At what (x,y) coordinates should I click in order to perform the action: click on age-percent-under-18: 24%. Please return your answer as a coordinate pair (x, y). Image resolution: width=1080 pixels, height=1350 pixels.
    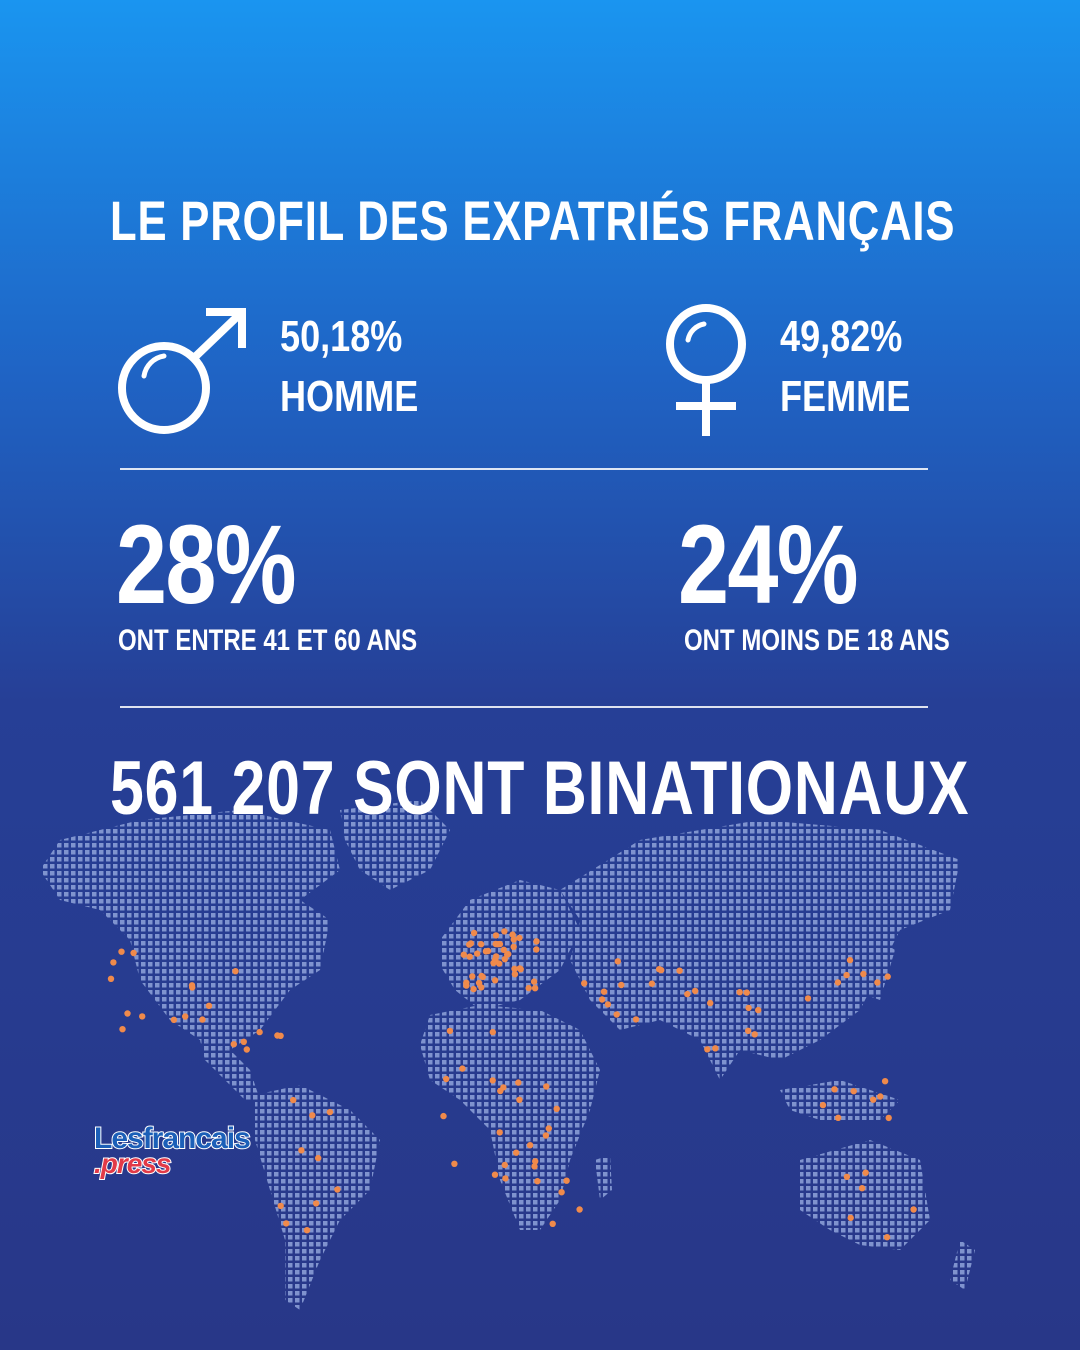
    Looking at the image, I should click on (768, 564).